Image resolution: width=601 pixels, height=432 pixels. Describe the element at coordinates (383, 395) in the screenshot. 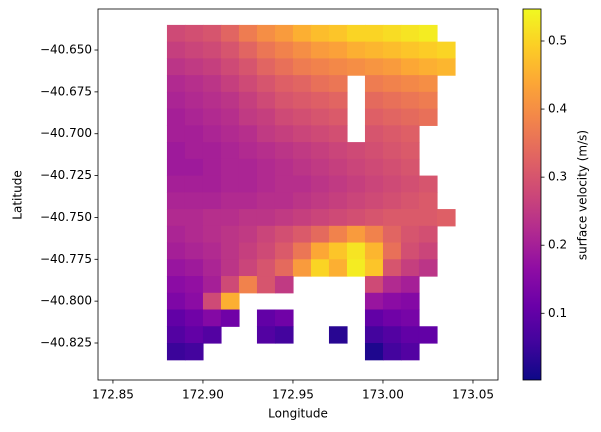

I see `x-tick-label: 173.00` at that location.